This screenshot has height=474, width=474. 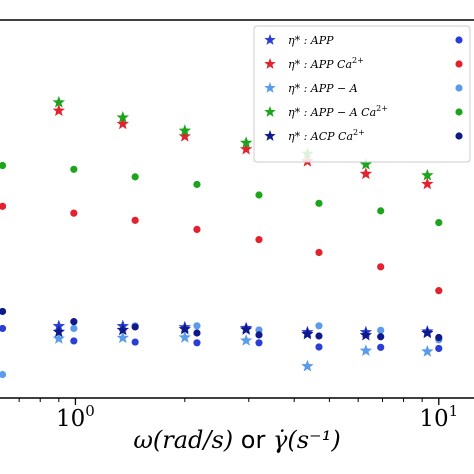 I want to click on x-axis-label-right: γ̇(s⁻¹), so click(x=307, y=440).